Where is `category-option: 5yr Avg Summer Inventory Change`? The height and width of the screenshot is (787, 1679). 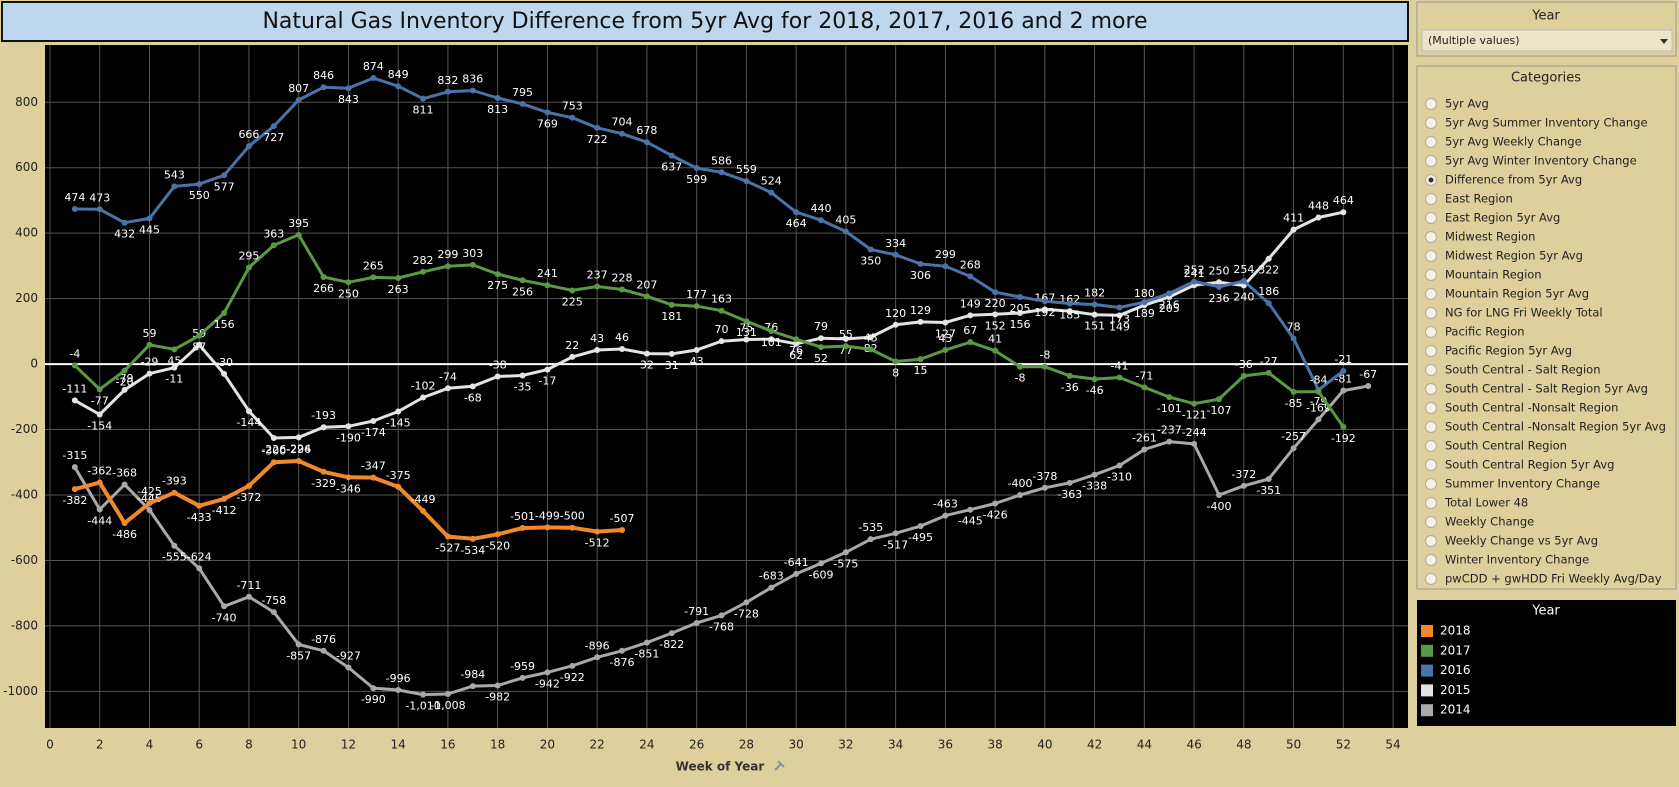 category-option: 5yr Avg Summer Inventory Change is located at coordinates (1546, 123).